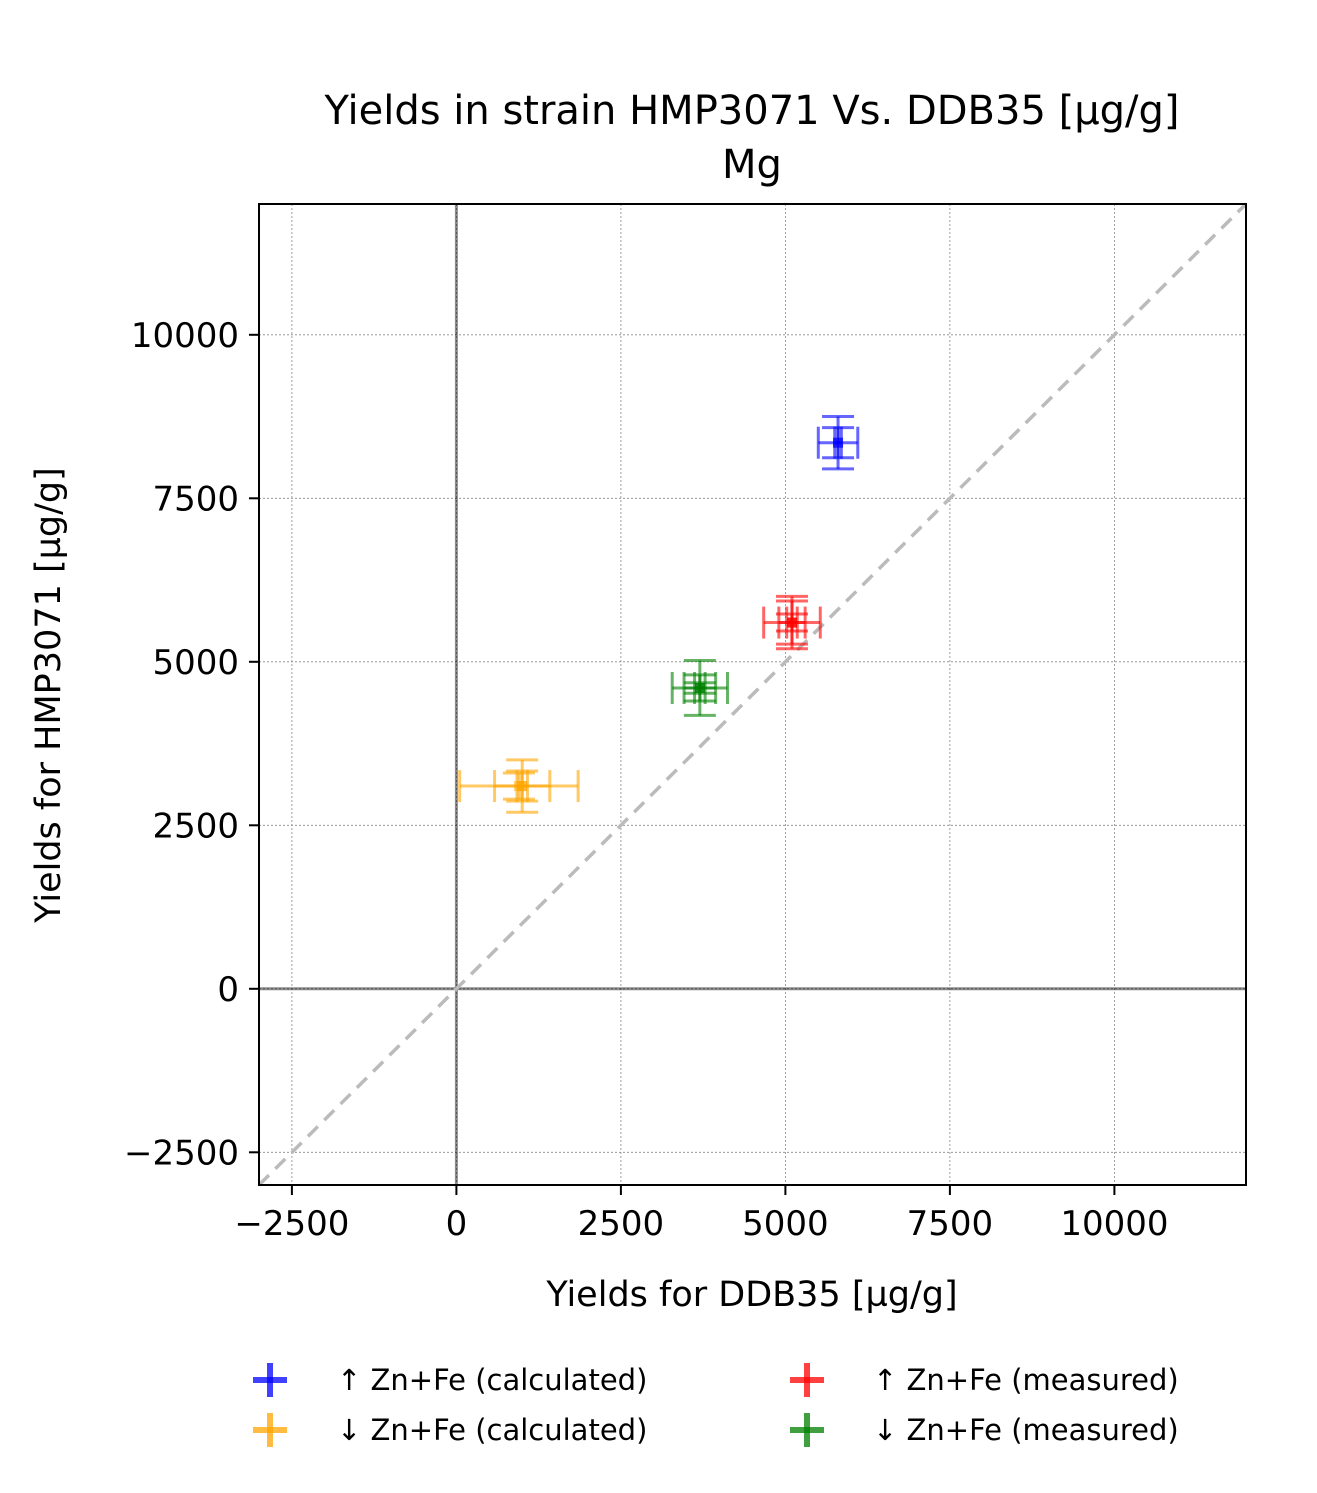  I want to click on x-tick-label: 10000, so click(1114, 1224).